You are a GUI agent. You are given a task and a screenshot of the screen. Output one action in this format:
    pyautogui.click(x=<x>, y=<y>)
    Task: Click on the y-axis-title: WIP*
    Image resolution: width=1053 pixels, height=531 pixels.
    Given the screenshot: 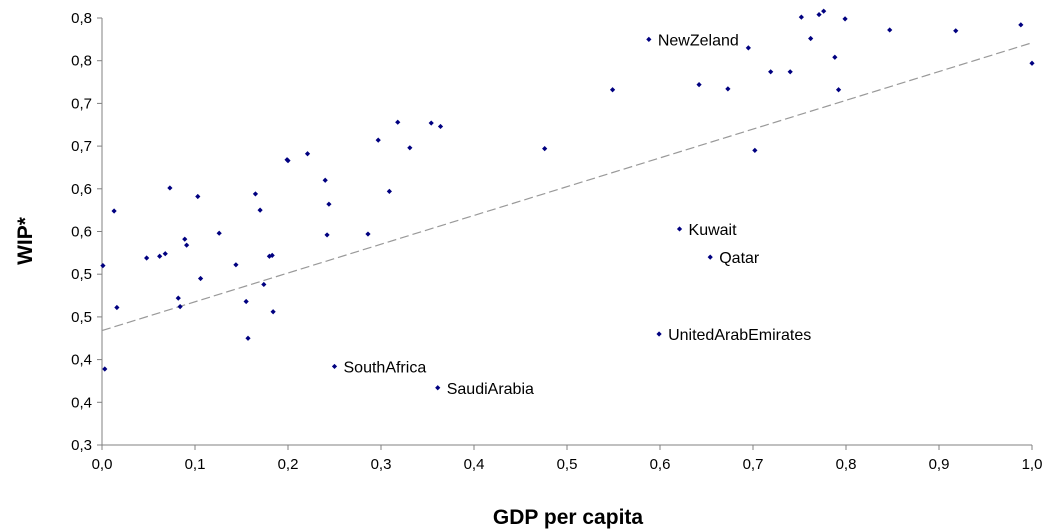 What is the action you would take?
    pyautogui.click(x=25, y=240)
    